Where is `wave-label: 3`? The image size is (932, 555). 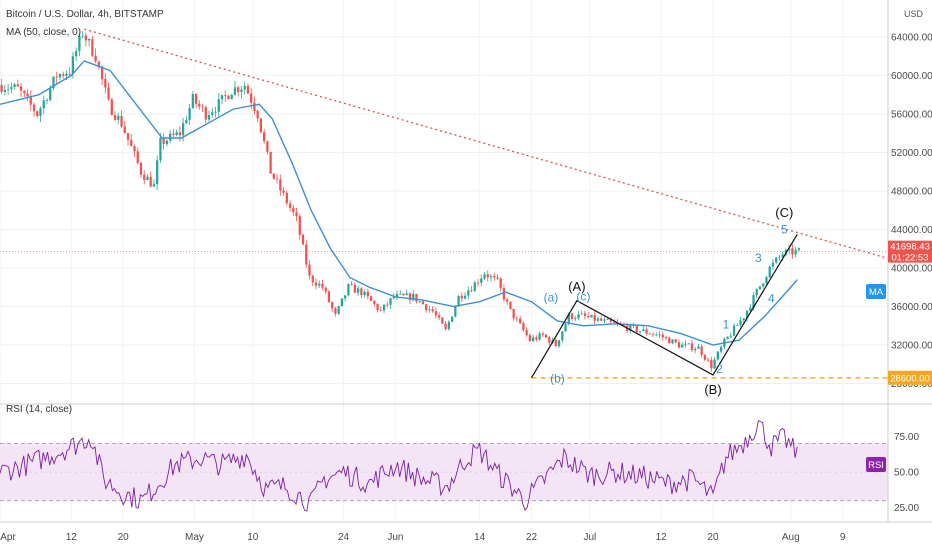
wave-label: 3 is located at coordinates (758, 258).